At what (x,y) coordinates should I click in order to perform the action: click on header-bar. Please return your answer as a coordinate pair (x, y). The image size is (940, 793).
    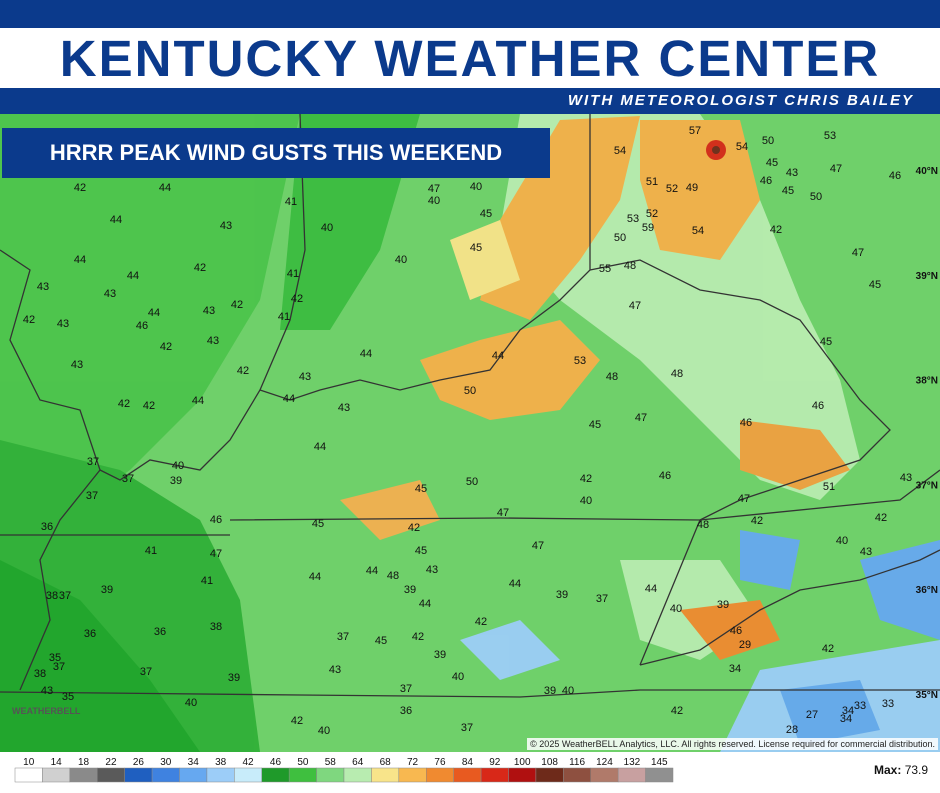
    Looking at the image, I should click on (470, 14).